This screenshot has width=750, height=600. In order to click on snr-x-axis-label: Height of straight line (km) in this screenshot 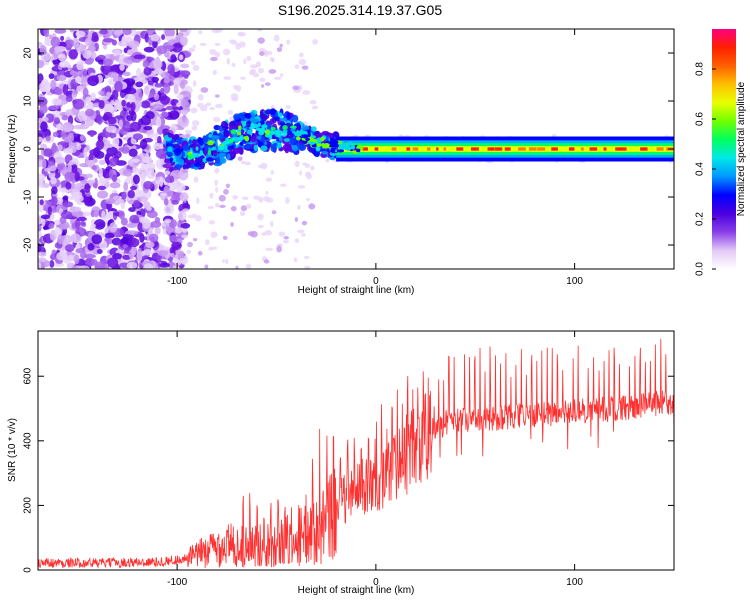, I will do `click(356, 590)`.